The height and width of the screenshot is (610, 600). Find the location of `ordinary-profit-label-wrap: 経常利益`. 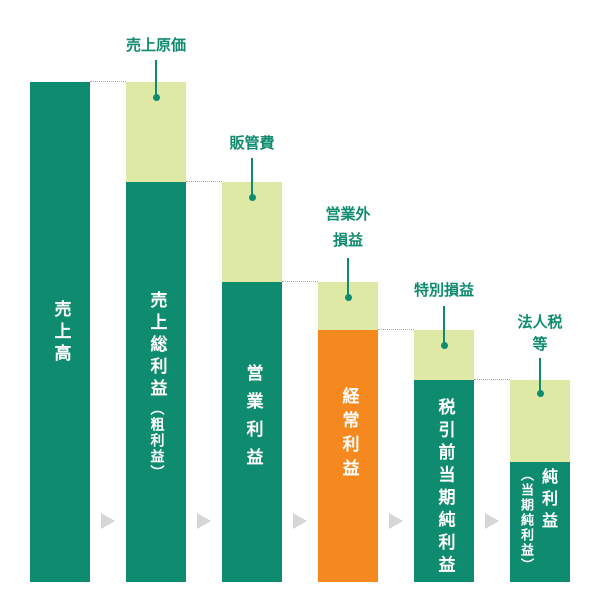

ordinary-profit-label-wrap: 経常利益 is located at coordinates (348, 435).